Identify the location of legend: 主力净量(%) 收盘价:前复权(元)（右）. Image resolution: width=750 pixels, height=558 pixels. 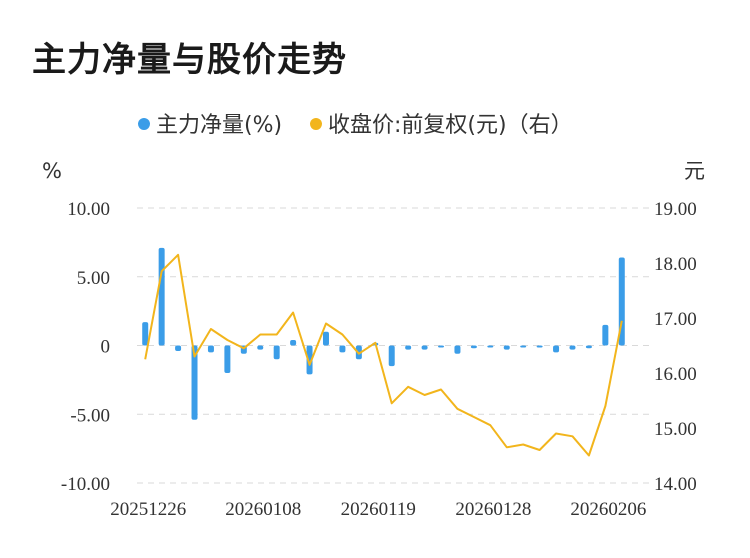
(355, 125).